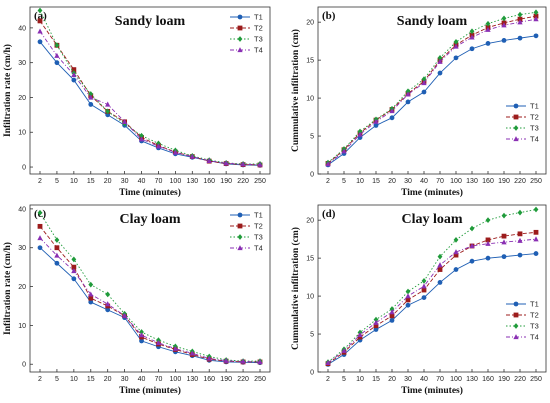  I want to click on y-tick-label: 5, so click(312, 136).